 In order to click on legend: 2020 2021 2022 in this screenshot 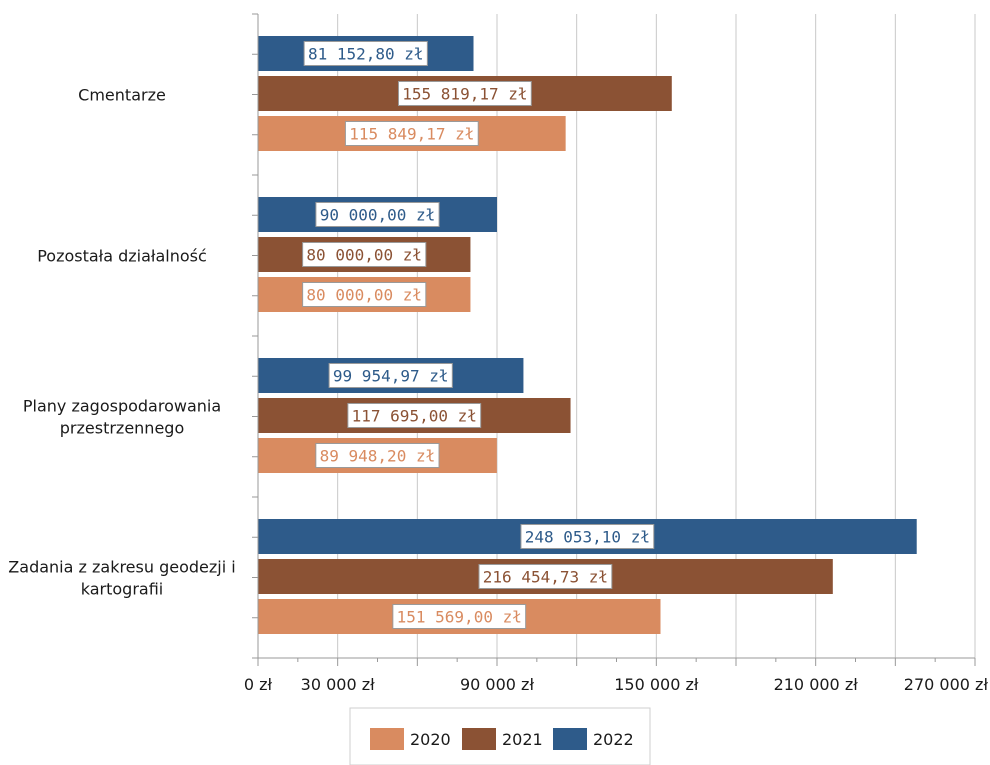, I will do `click(500, 736)`.